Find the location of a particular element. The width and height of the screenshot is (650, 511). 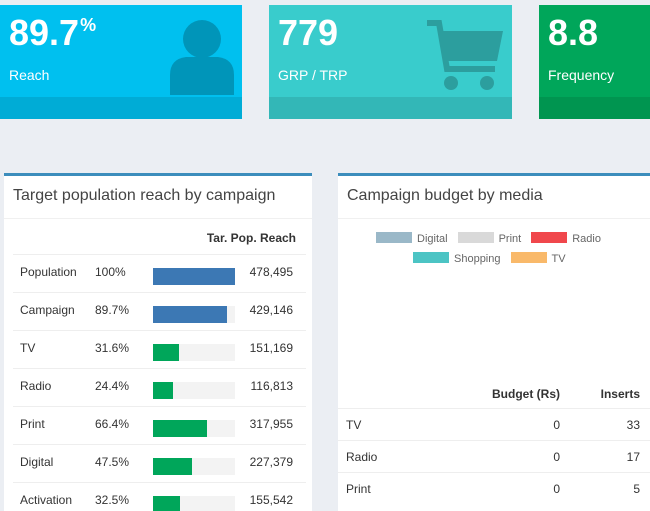

legend-row: Shopping TV is located at coordinates (494, 258).